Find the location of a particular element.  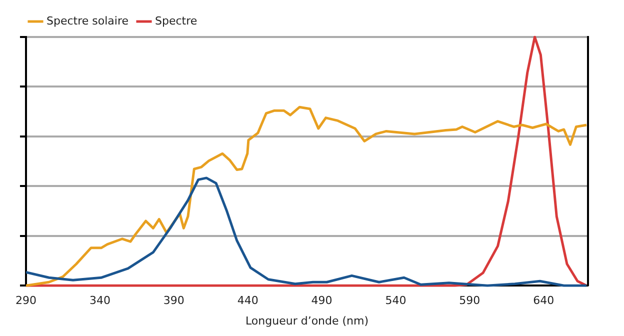

x-tick-label: 490 is located at coordinates (321, 301).